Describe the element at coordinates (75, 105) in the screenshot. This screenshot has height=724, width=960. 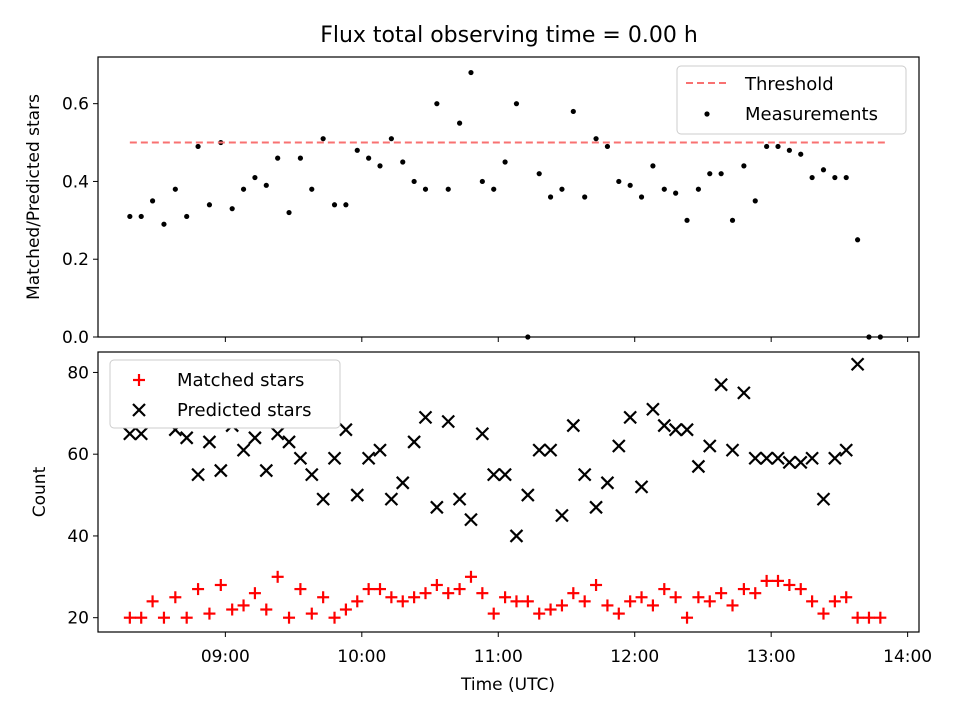
I see `top-y-tick-label: 0.6` at that location.